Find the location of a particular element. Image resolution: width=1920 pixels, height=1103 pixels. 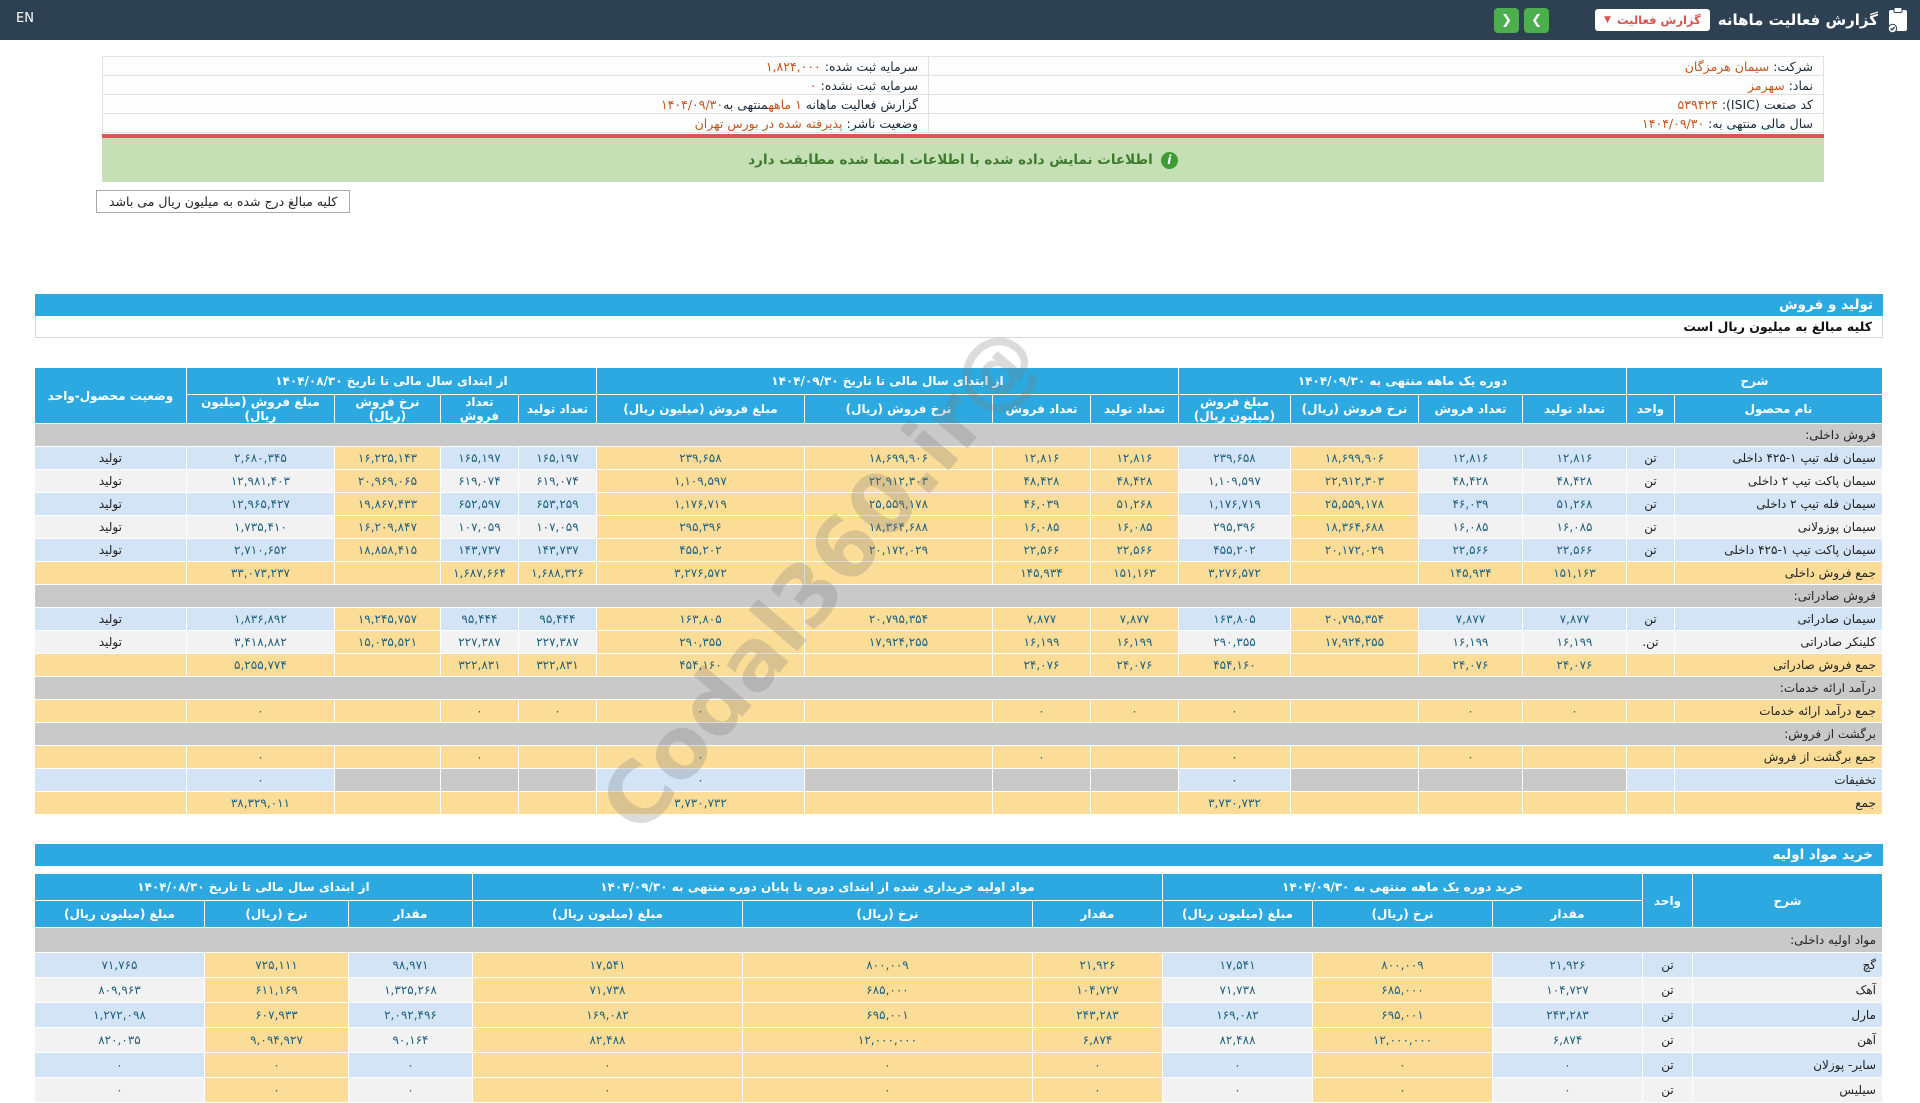

info-label: سرمایه ثبت نشده: is located at coordinates (869, 85).